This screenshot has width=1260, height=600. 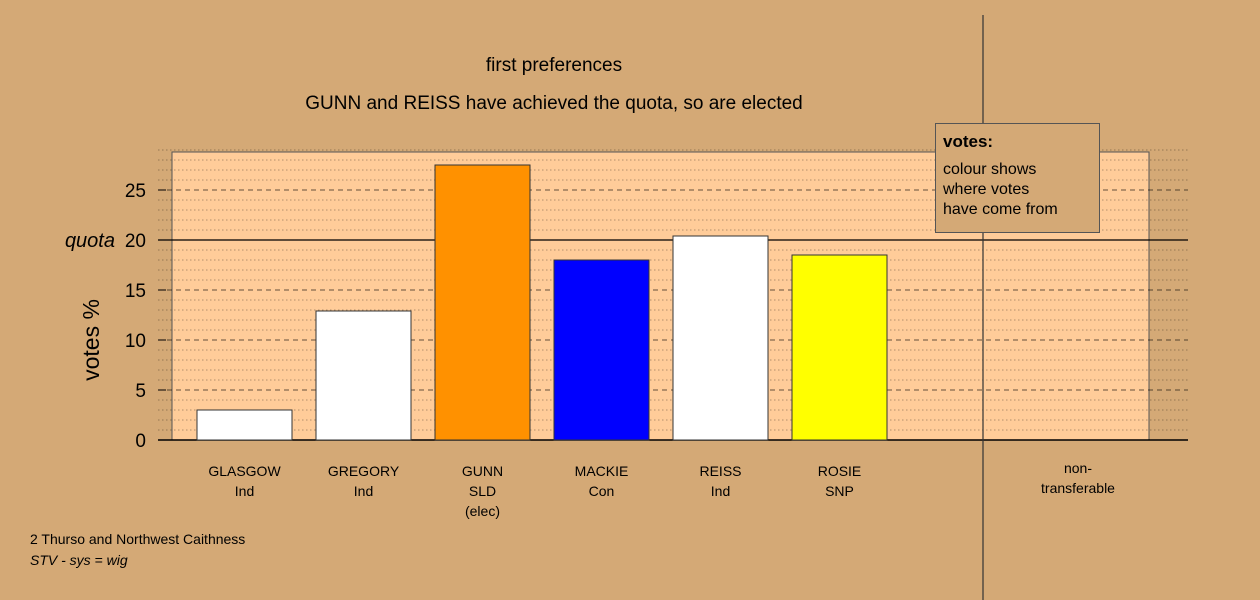 What do you see at coordinates (602, 471) in the screenshot?
I see `candidate-name-label: MACKIE` at bounding box center [602, 471].